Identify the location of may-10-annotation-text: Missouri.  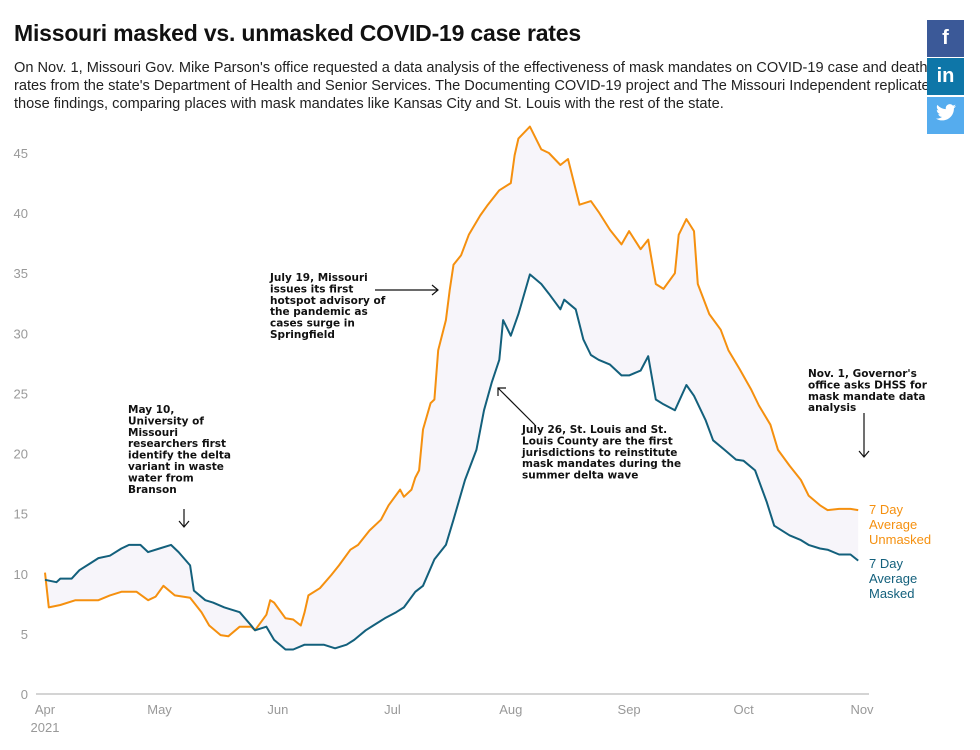
(153, 433).